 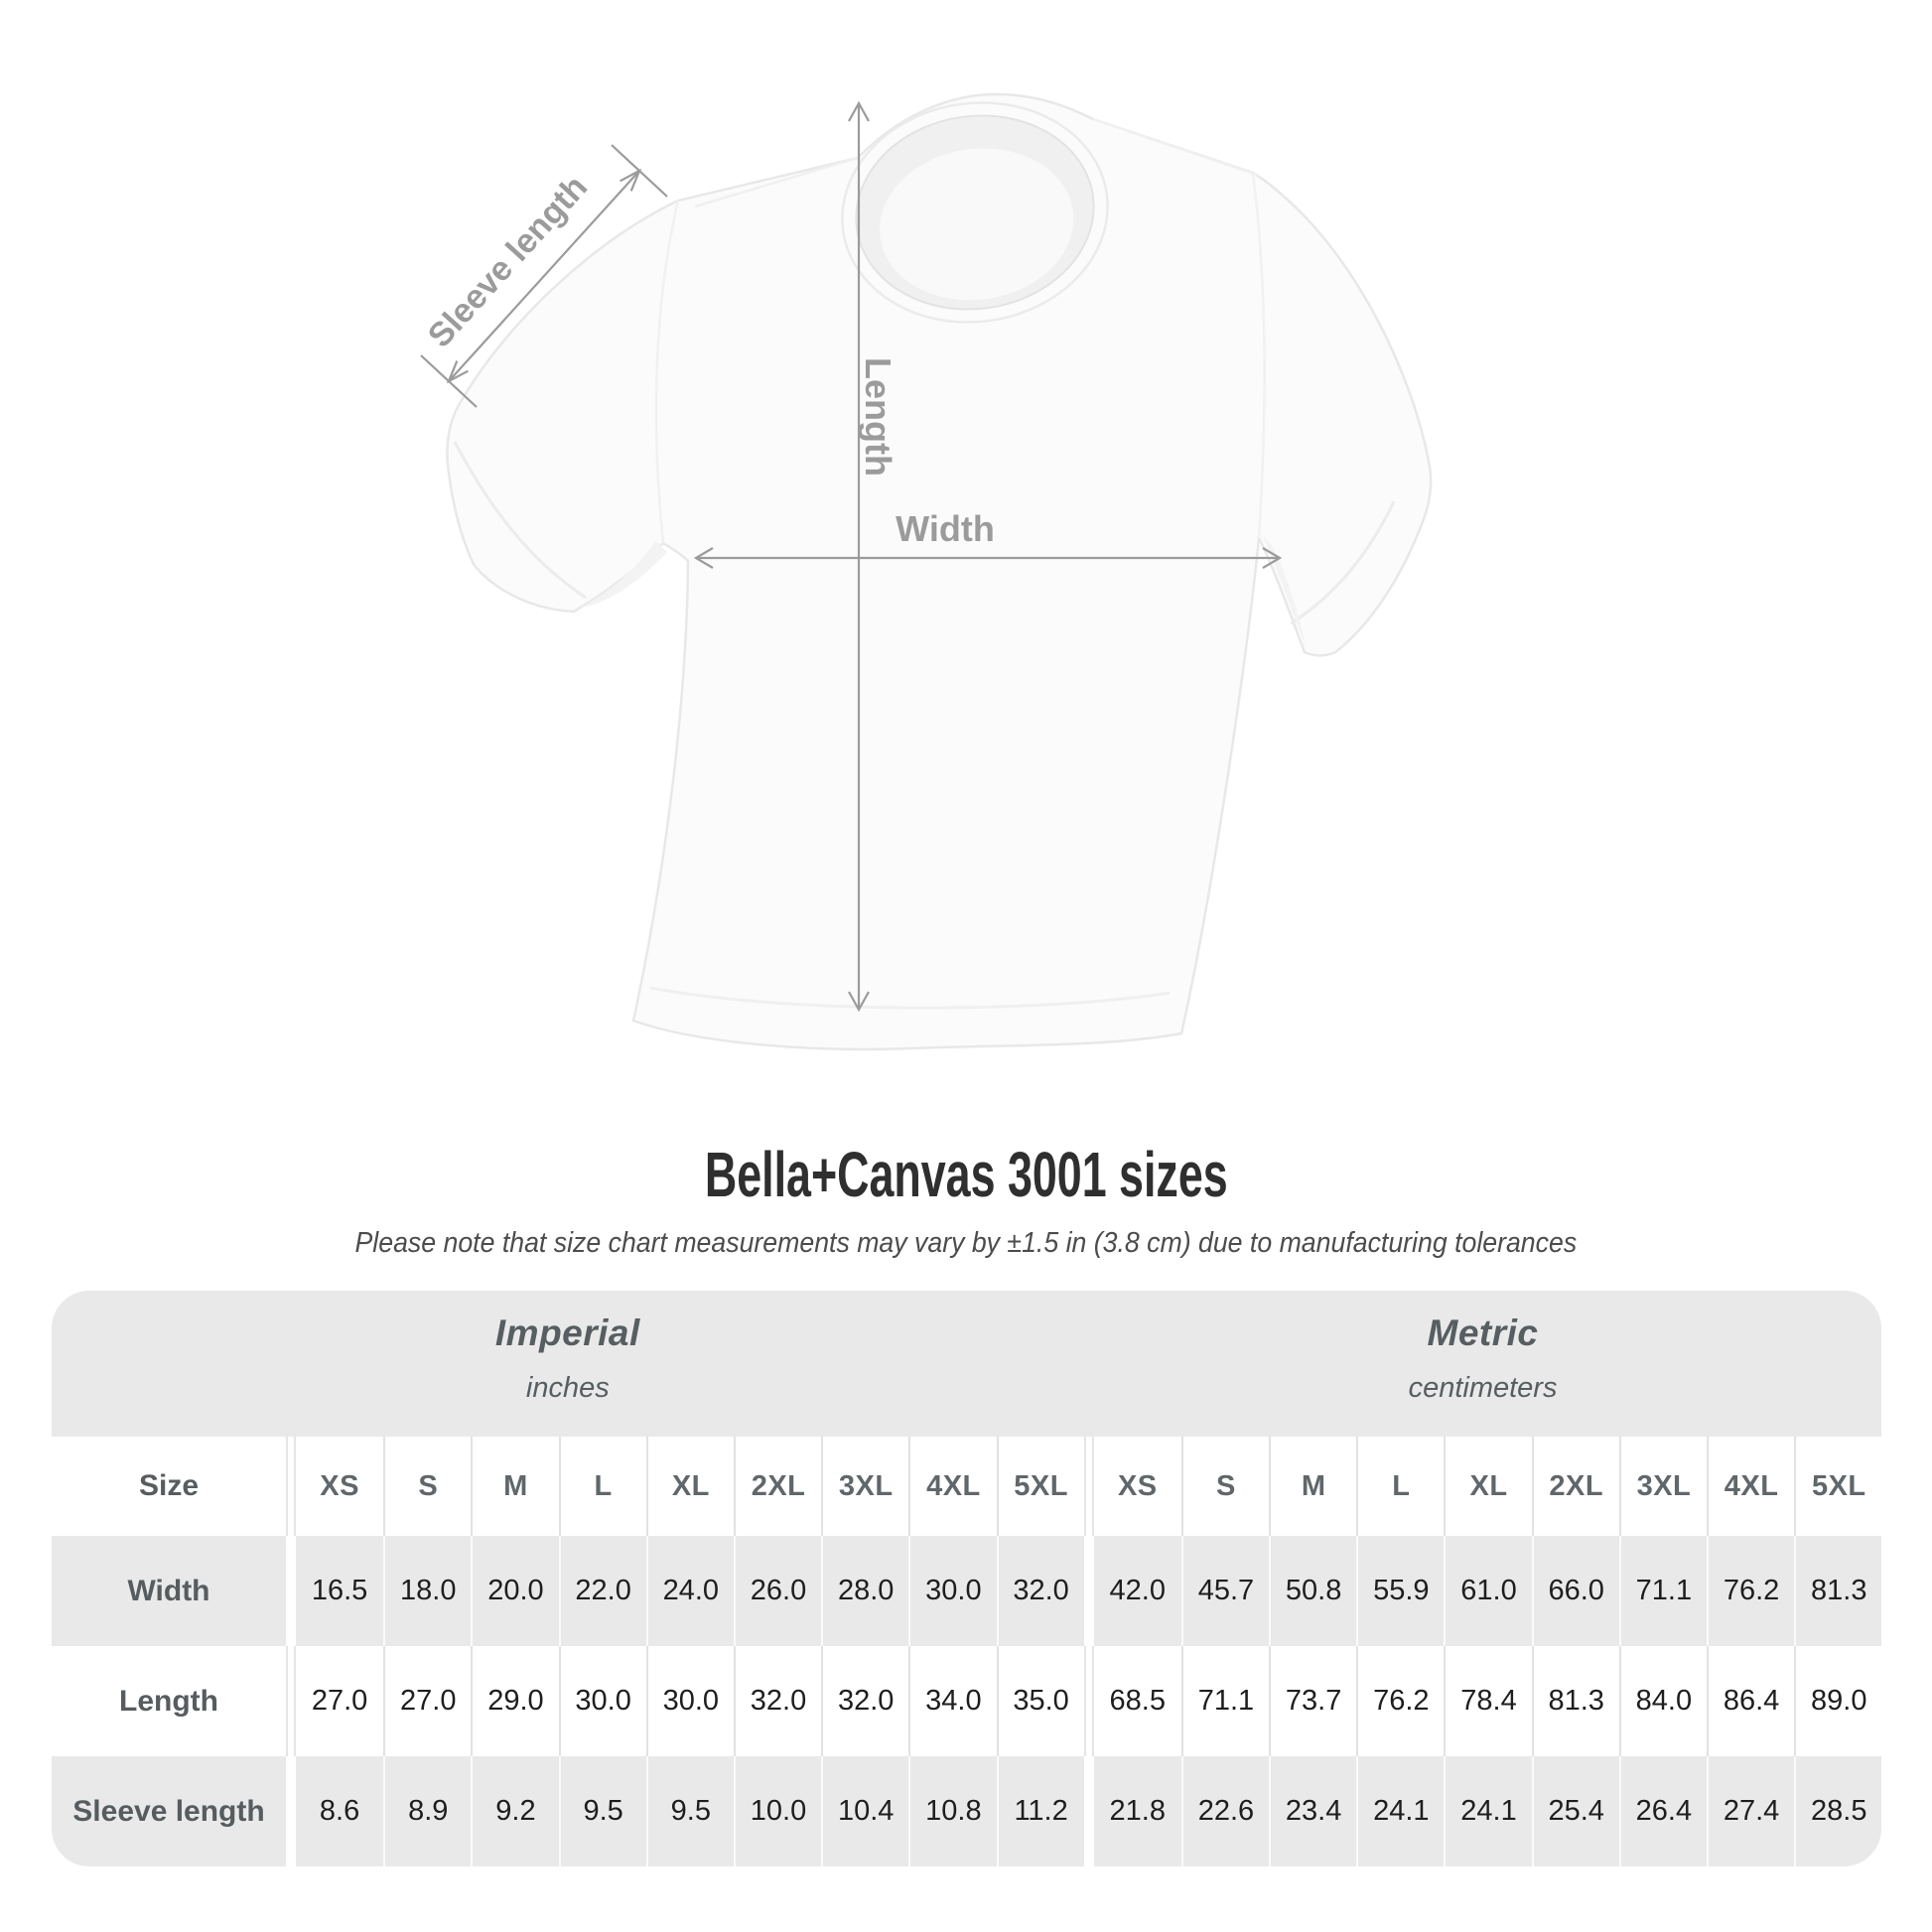 What do you see at coordinates (1663, 1701) in the screenshot?
I see `value-cell-metric: 84.0` at bounding box center [1663, 1701].